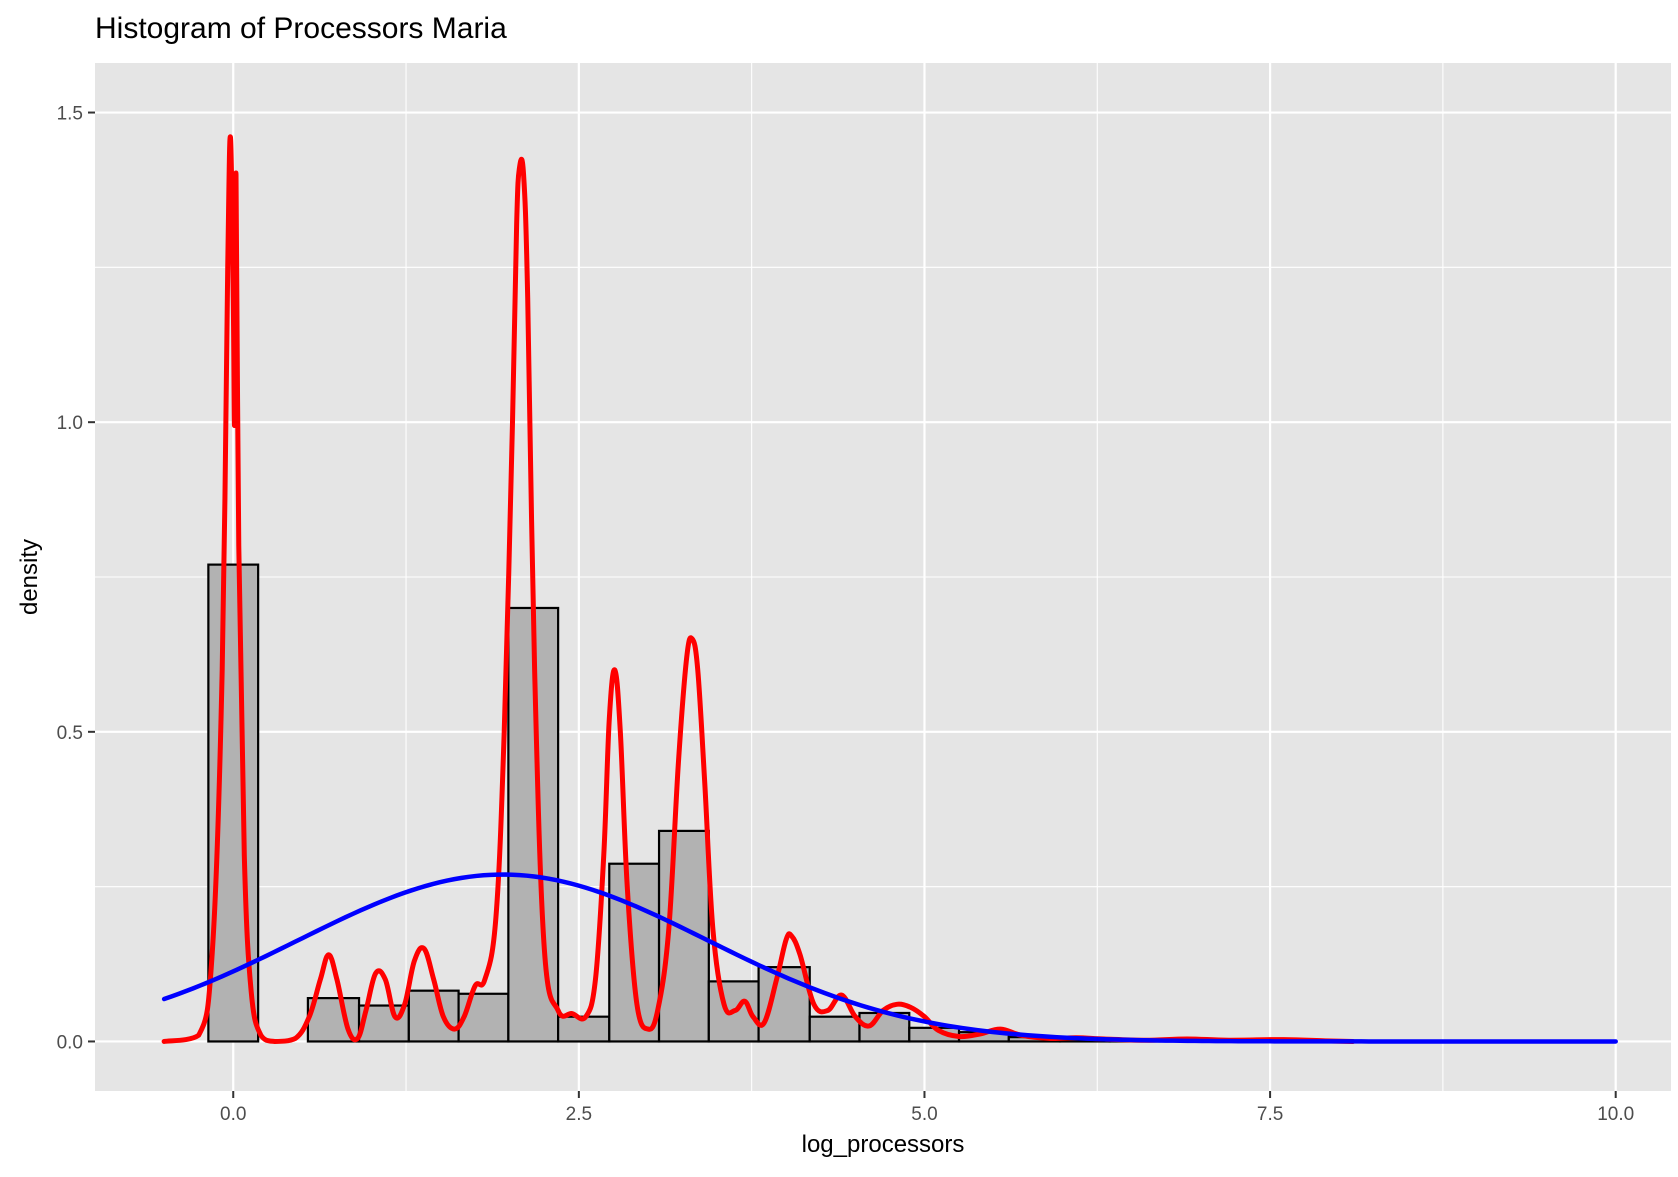  I want to click on x-tick-label: 0.0, so click(233, 1114).